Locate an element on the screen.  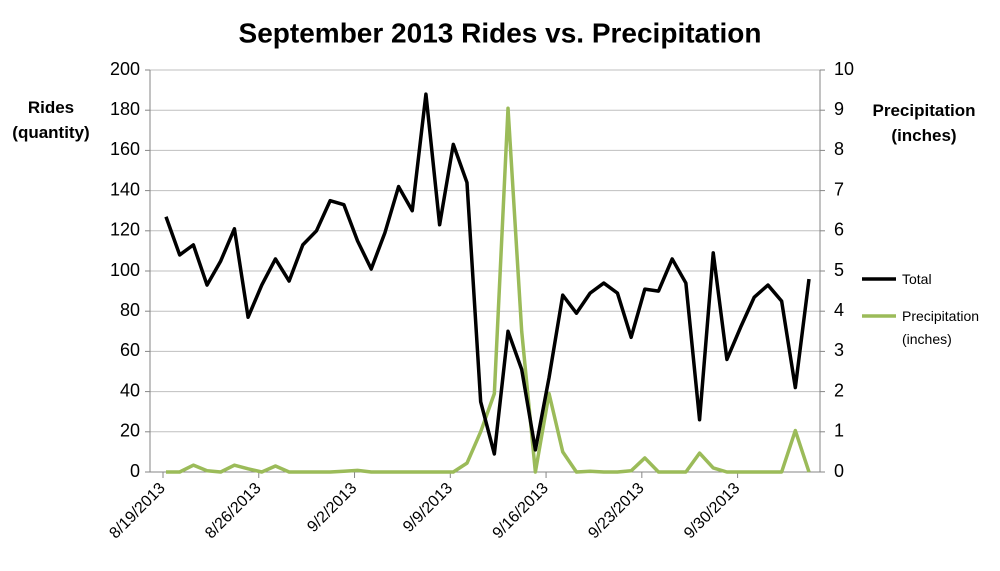
chart-title: September 2013 Rides vs. Precipitation is located at coordinates (500, 32).